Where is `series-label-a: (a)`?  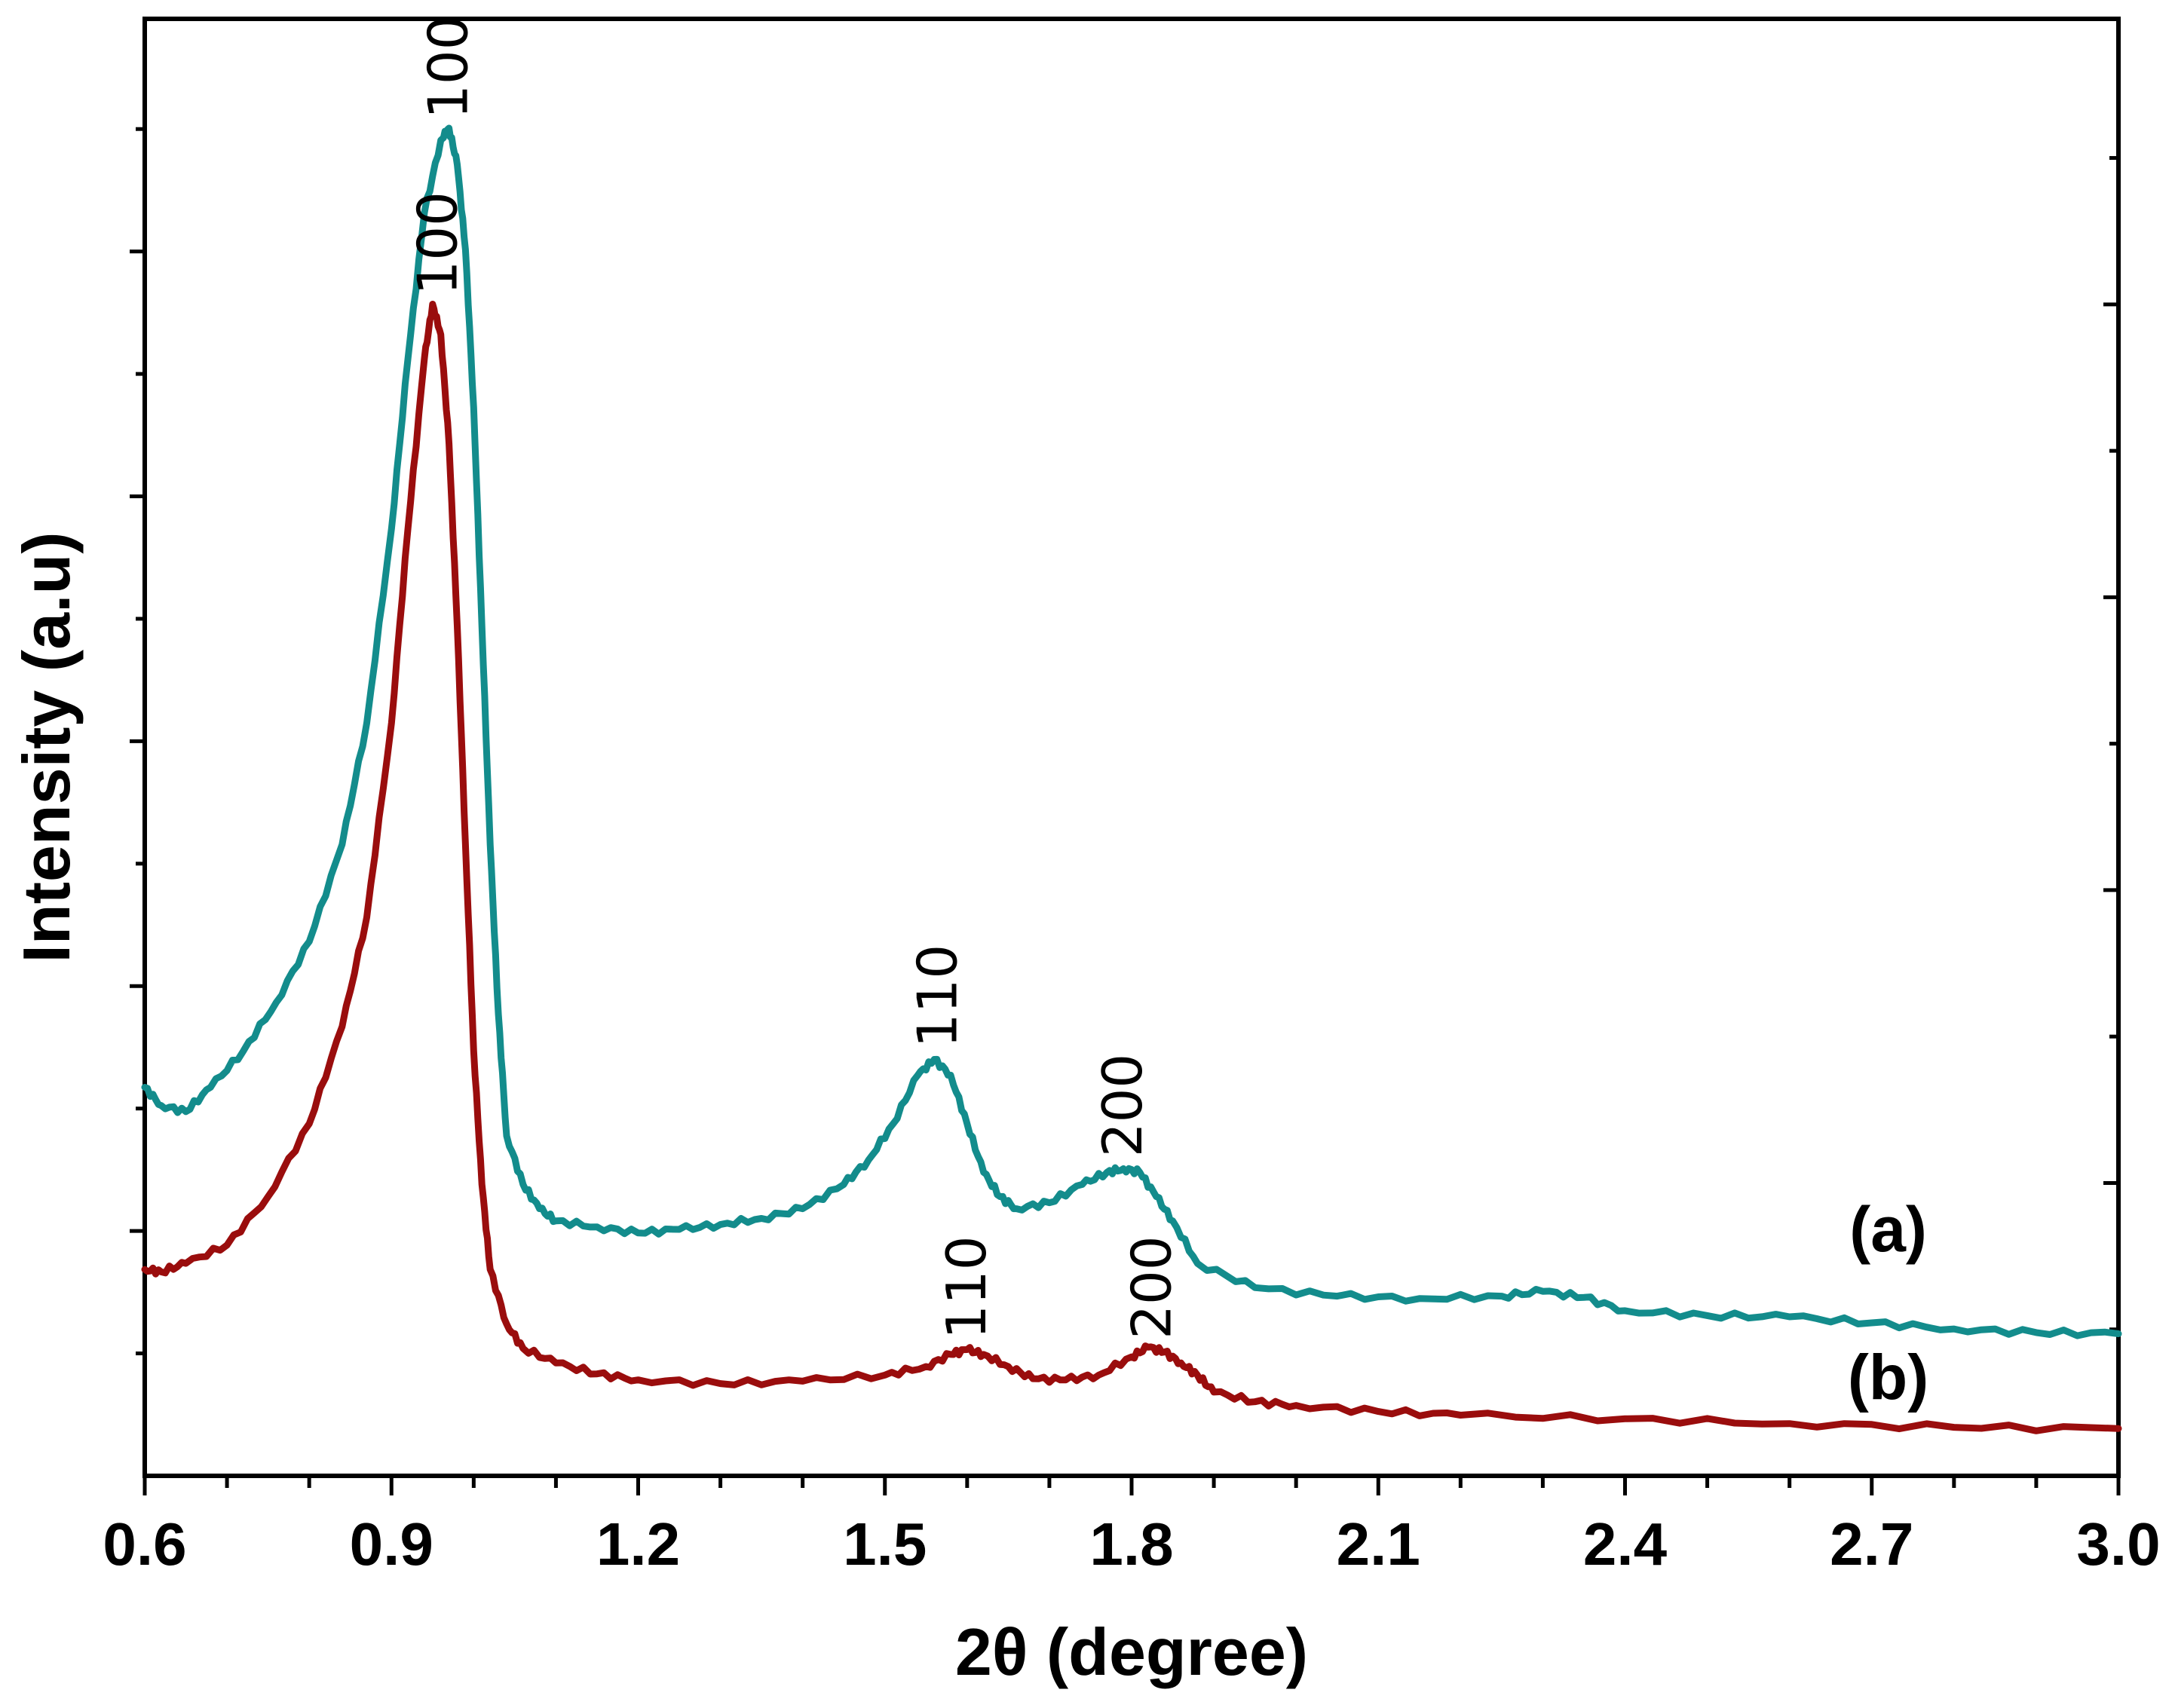 series-label-a: (a) is located at coordinates (1888, 1230).